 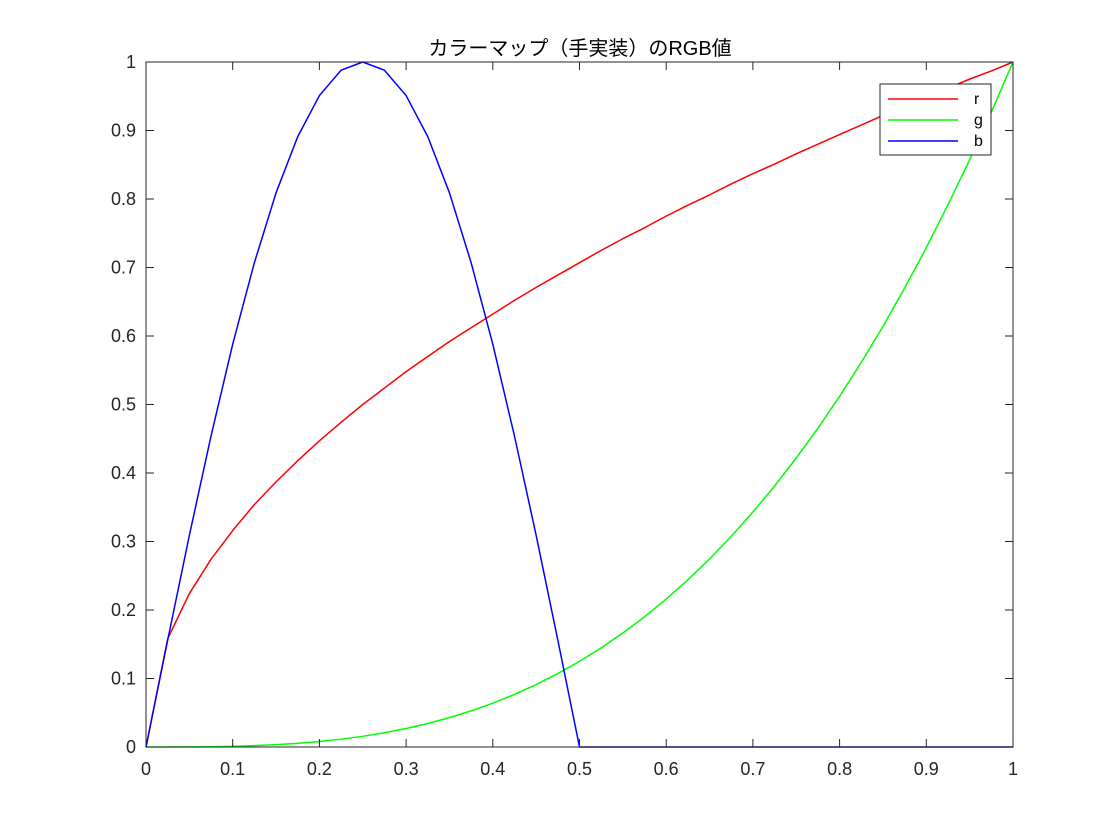 I want to click on x-tick-label: 0.6, so click(x=666, y=769).